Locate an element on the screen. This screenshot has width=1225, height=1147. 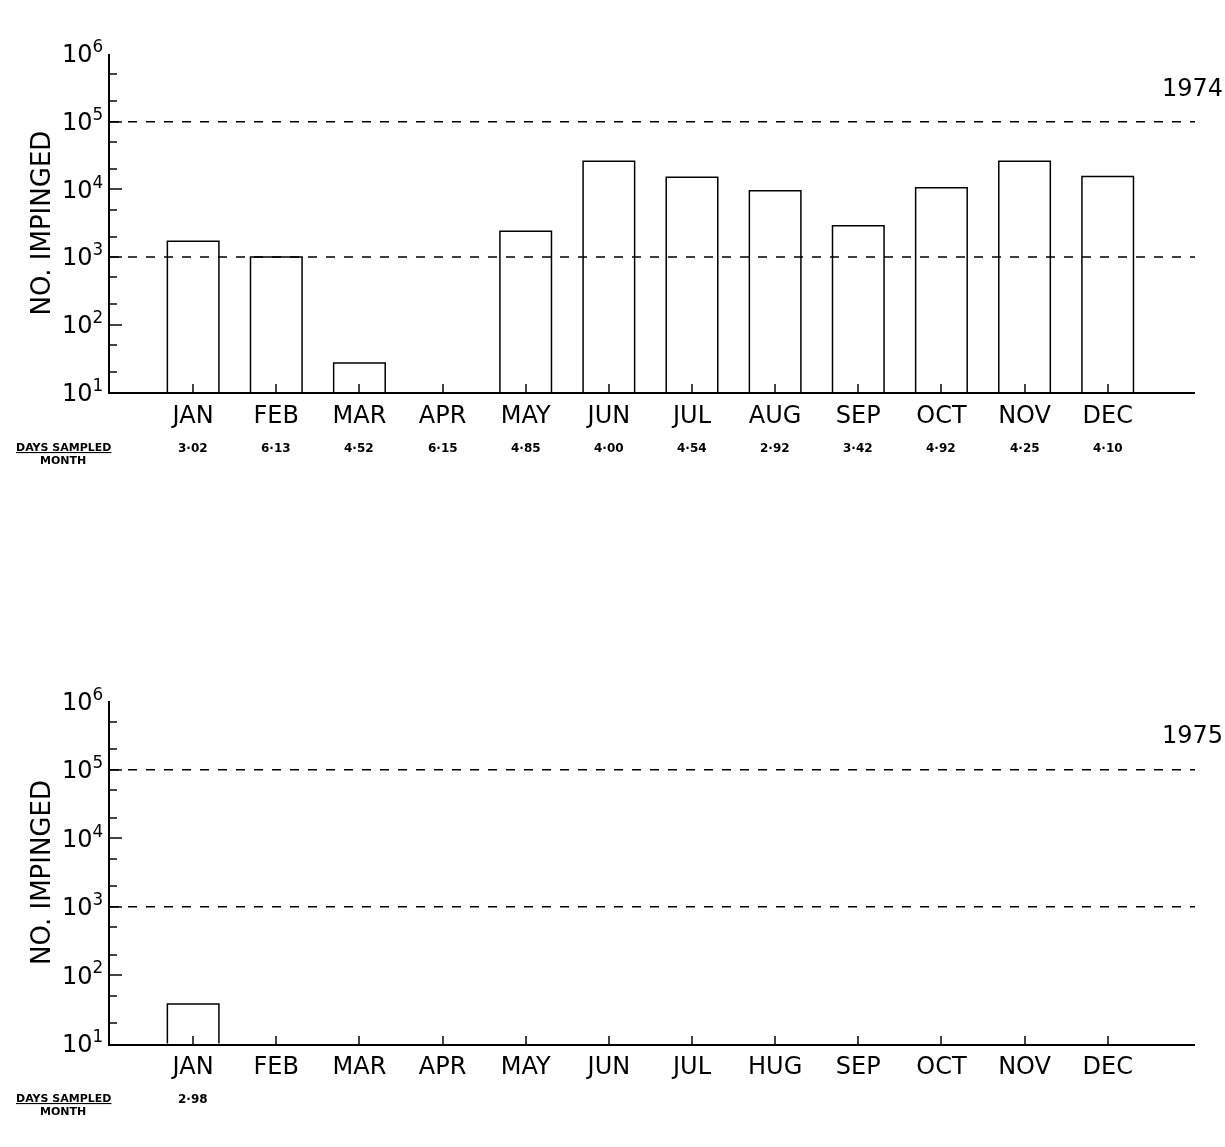
x-tick-label: HUG is located at coordinates (775, 1066).